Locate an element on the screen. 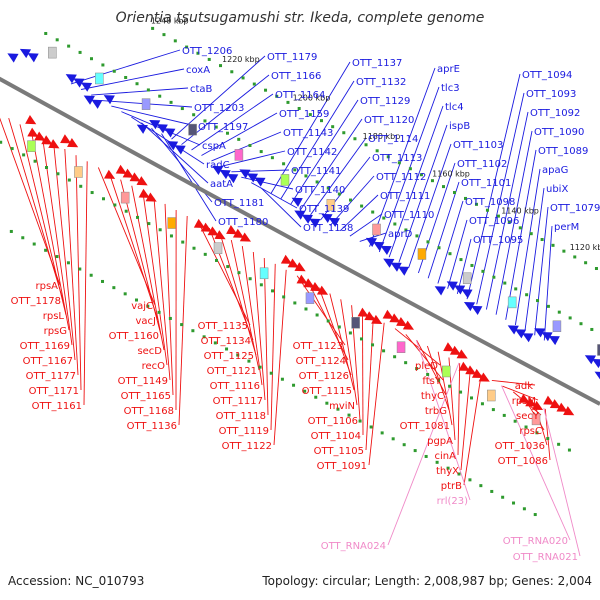  scale-label: 1160 kbp is located at coordinates (451, 173).